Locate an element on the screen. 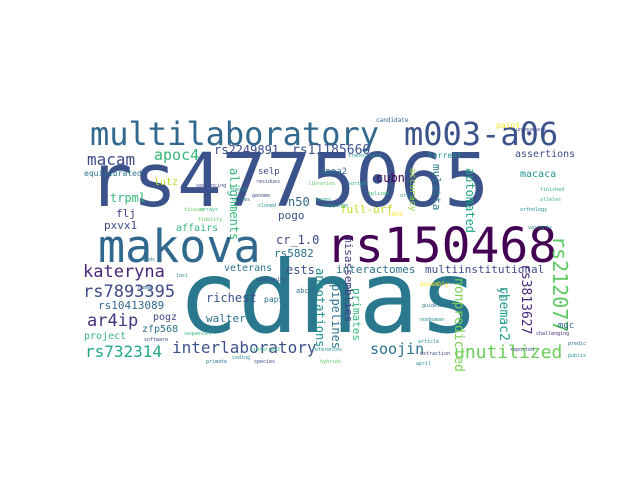  word-tiny: mappings is located at coordinates (336, 206).